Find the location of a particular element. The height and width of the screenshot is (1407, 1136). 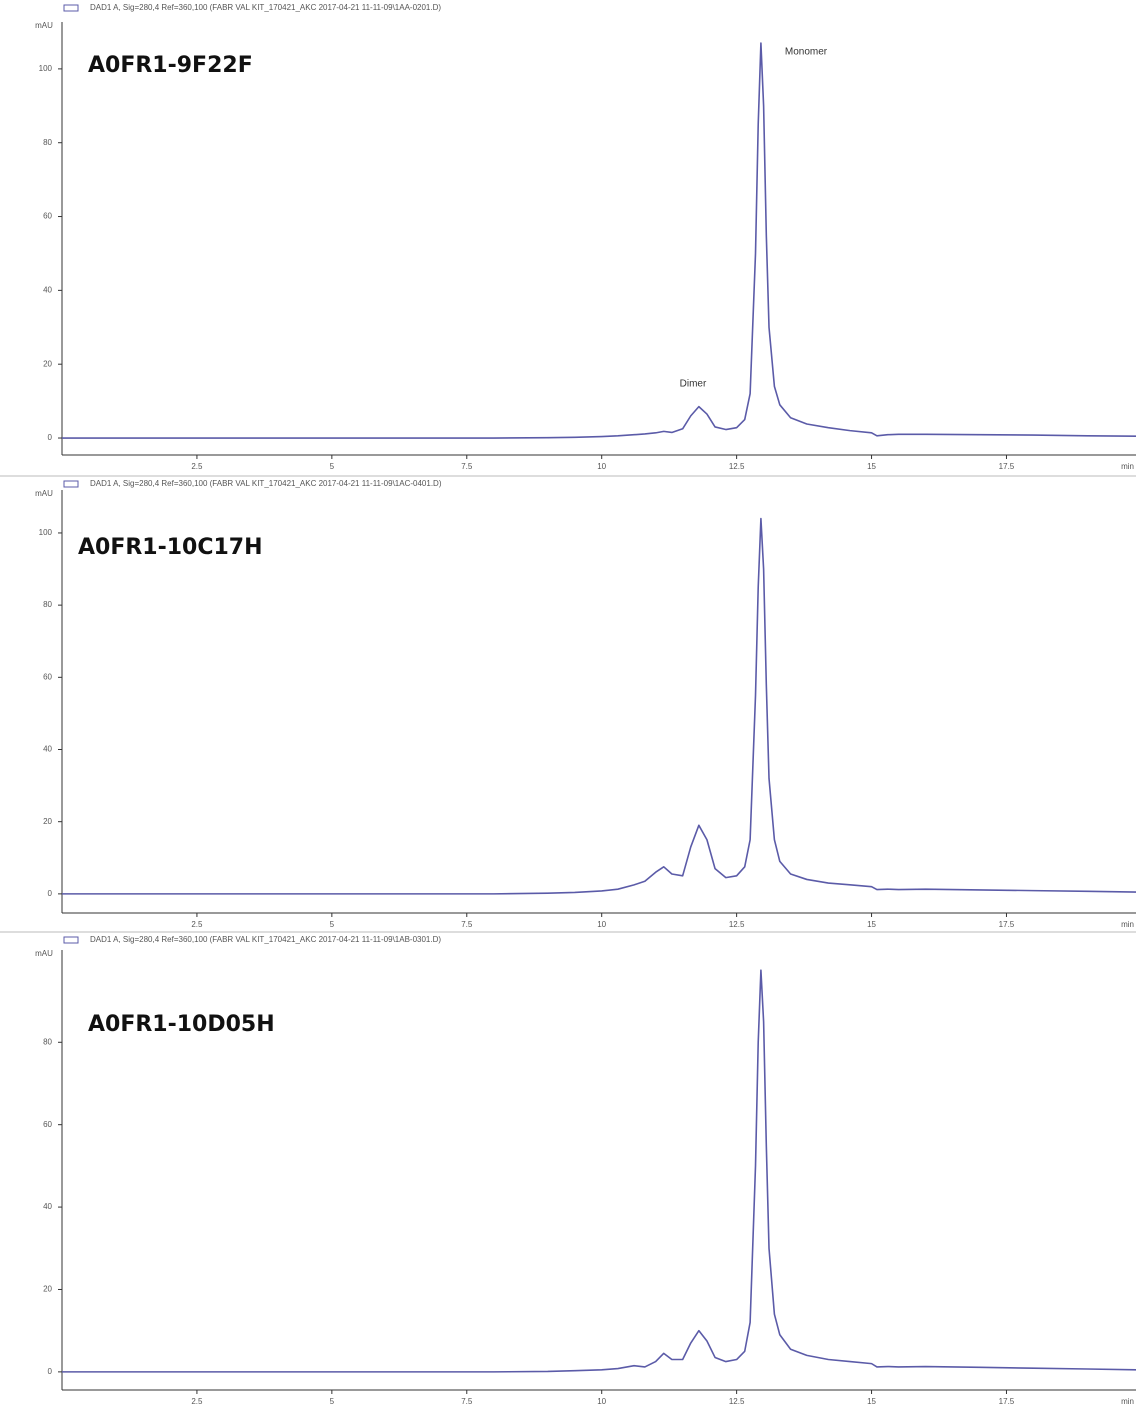

chart-title: A0FR1-9F22F is located at coordinates (170, 65).